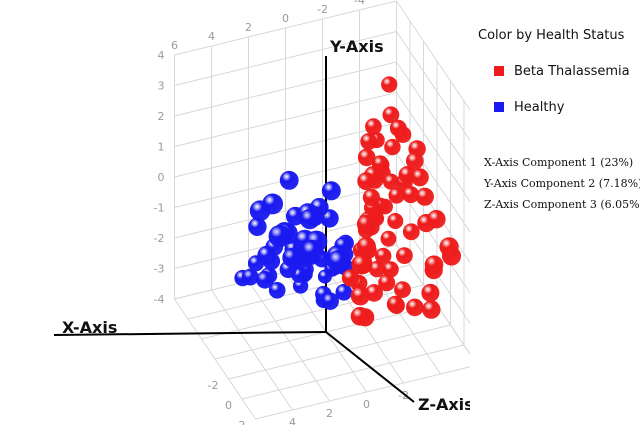 The height and width of the screenshot is (425, 640). What do you see at coordinates (89, 327) in the screenshot?
I see `x-axis-title: X-Axis` at bounding box center [89, 327].